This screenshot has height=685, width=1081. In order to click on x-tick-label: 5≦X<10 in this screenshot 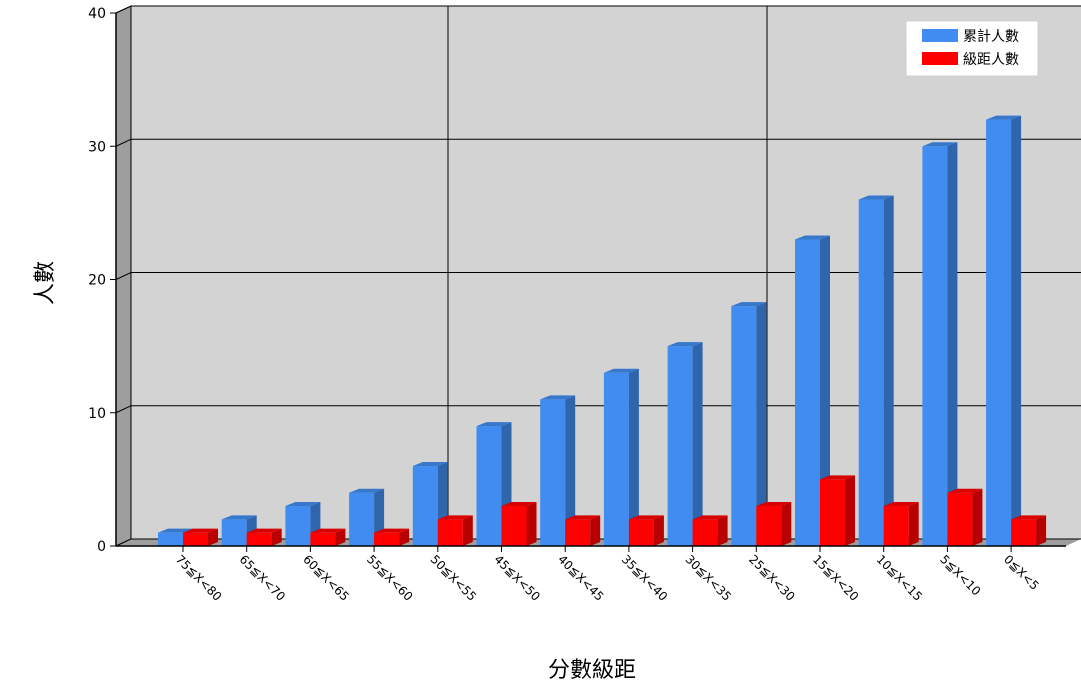, I will do `click(960, 575)`.